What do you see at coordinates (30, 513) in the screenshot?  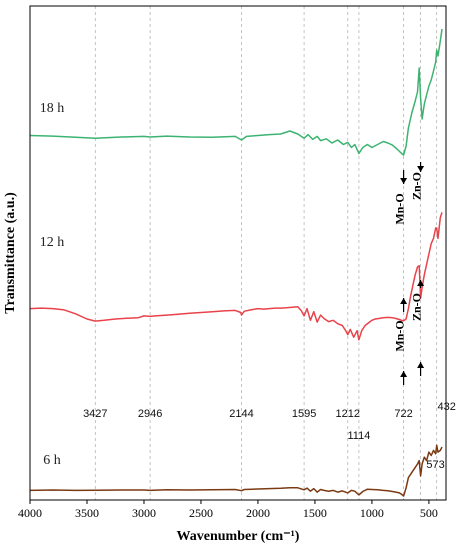 I see `x-tick-label: 4000` at bounding box center [30, 513].